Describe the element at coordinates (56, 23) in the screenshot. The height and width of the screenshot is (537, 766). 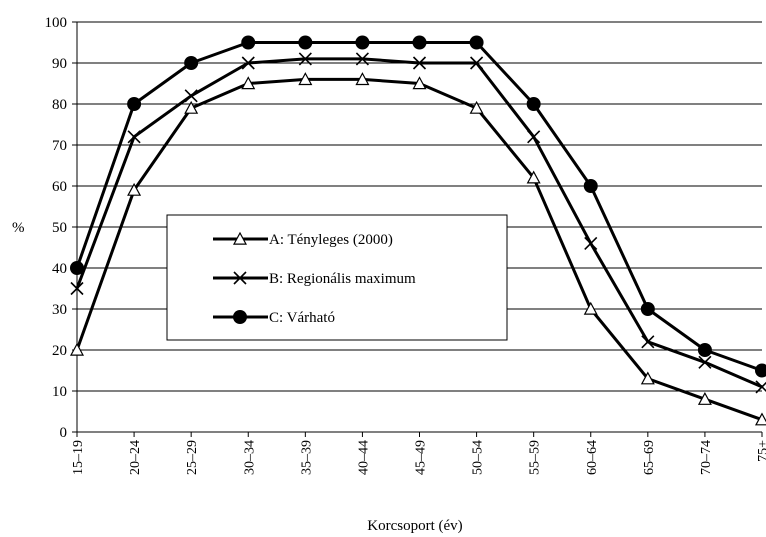
I see `y-tick-label: 100` at that location.